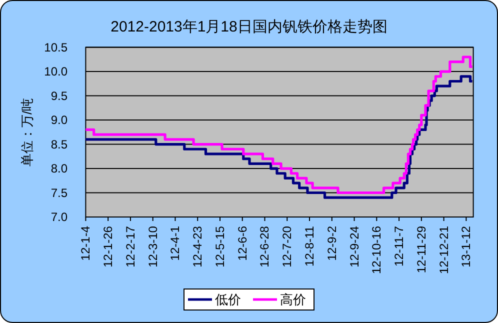  What do you see at coordinates (153, 247) in the screenshot?
I see `x-tick-label: 12-3-10` at bounding box center [153, 247].